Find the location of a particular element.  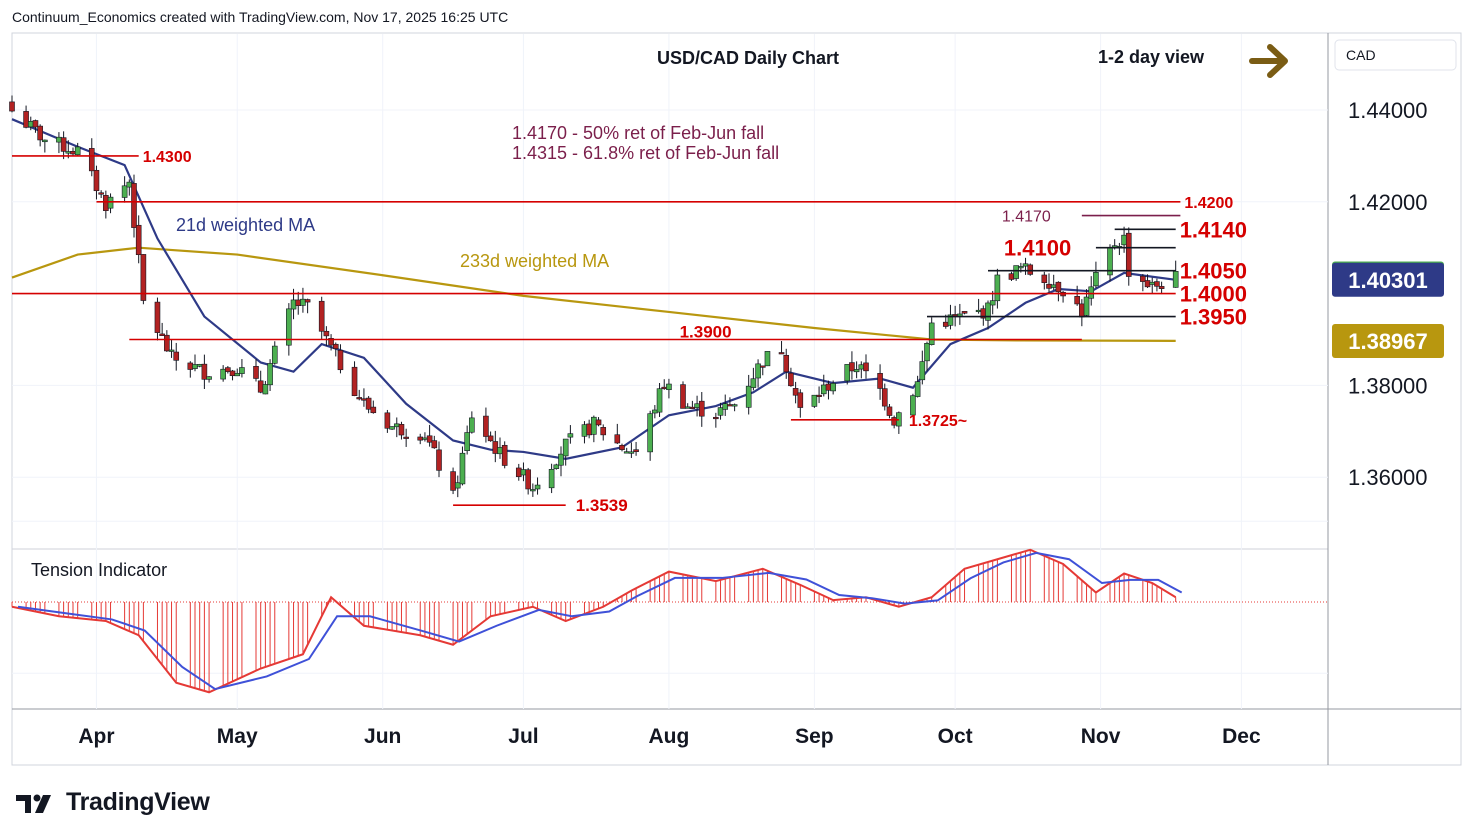

tradingview-logo-text: TradingView is located at coordinates (138, 802).